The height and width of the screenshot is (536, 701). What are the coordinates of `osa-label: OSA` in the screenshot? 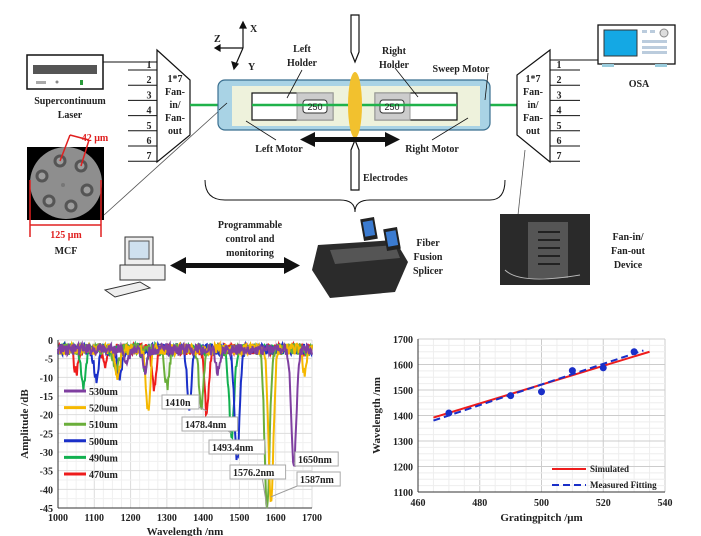 It's located at (639, 84).